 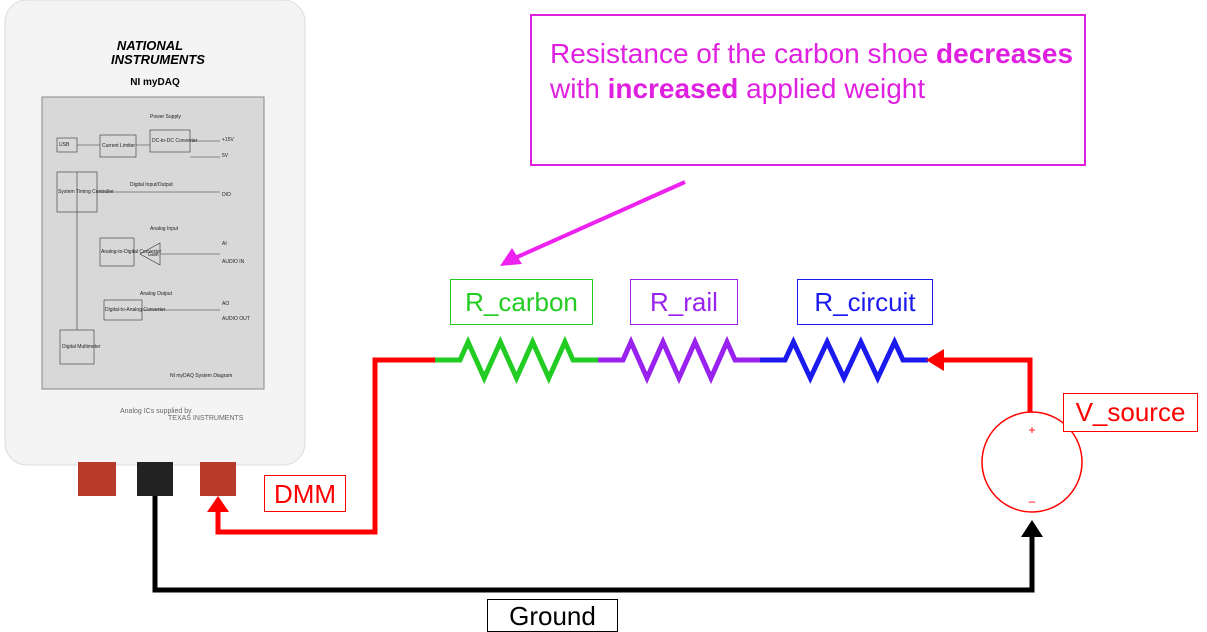 I want to click on label: R_rail, so click(x=684, y=302).